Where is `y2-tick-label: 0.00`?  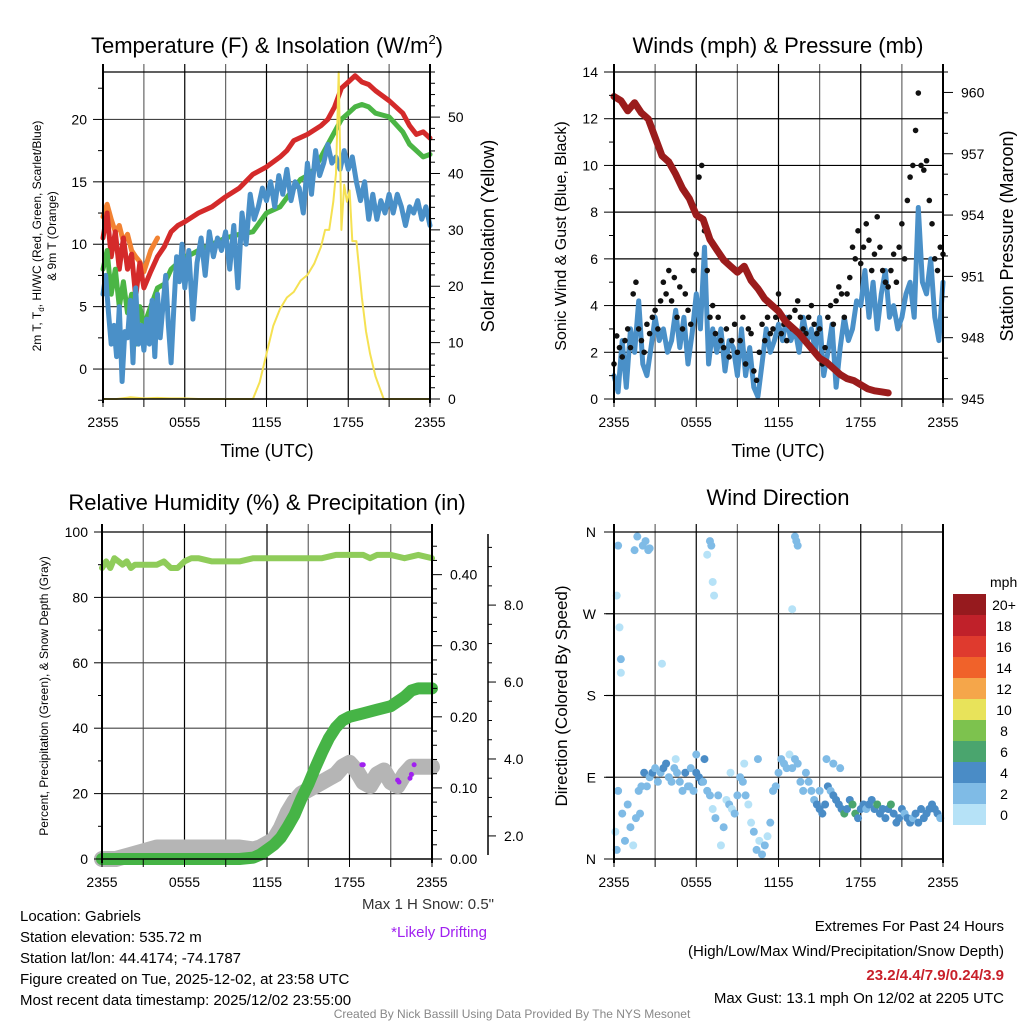
y2-tick-label: 0.00 is located at coordinates (463, 859).